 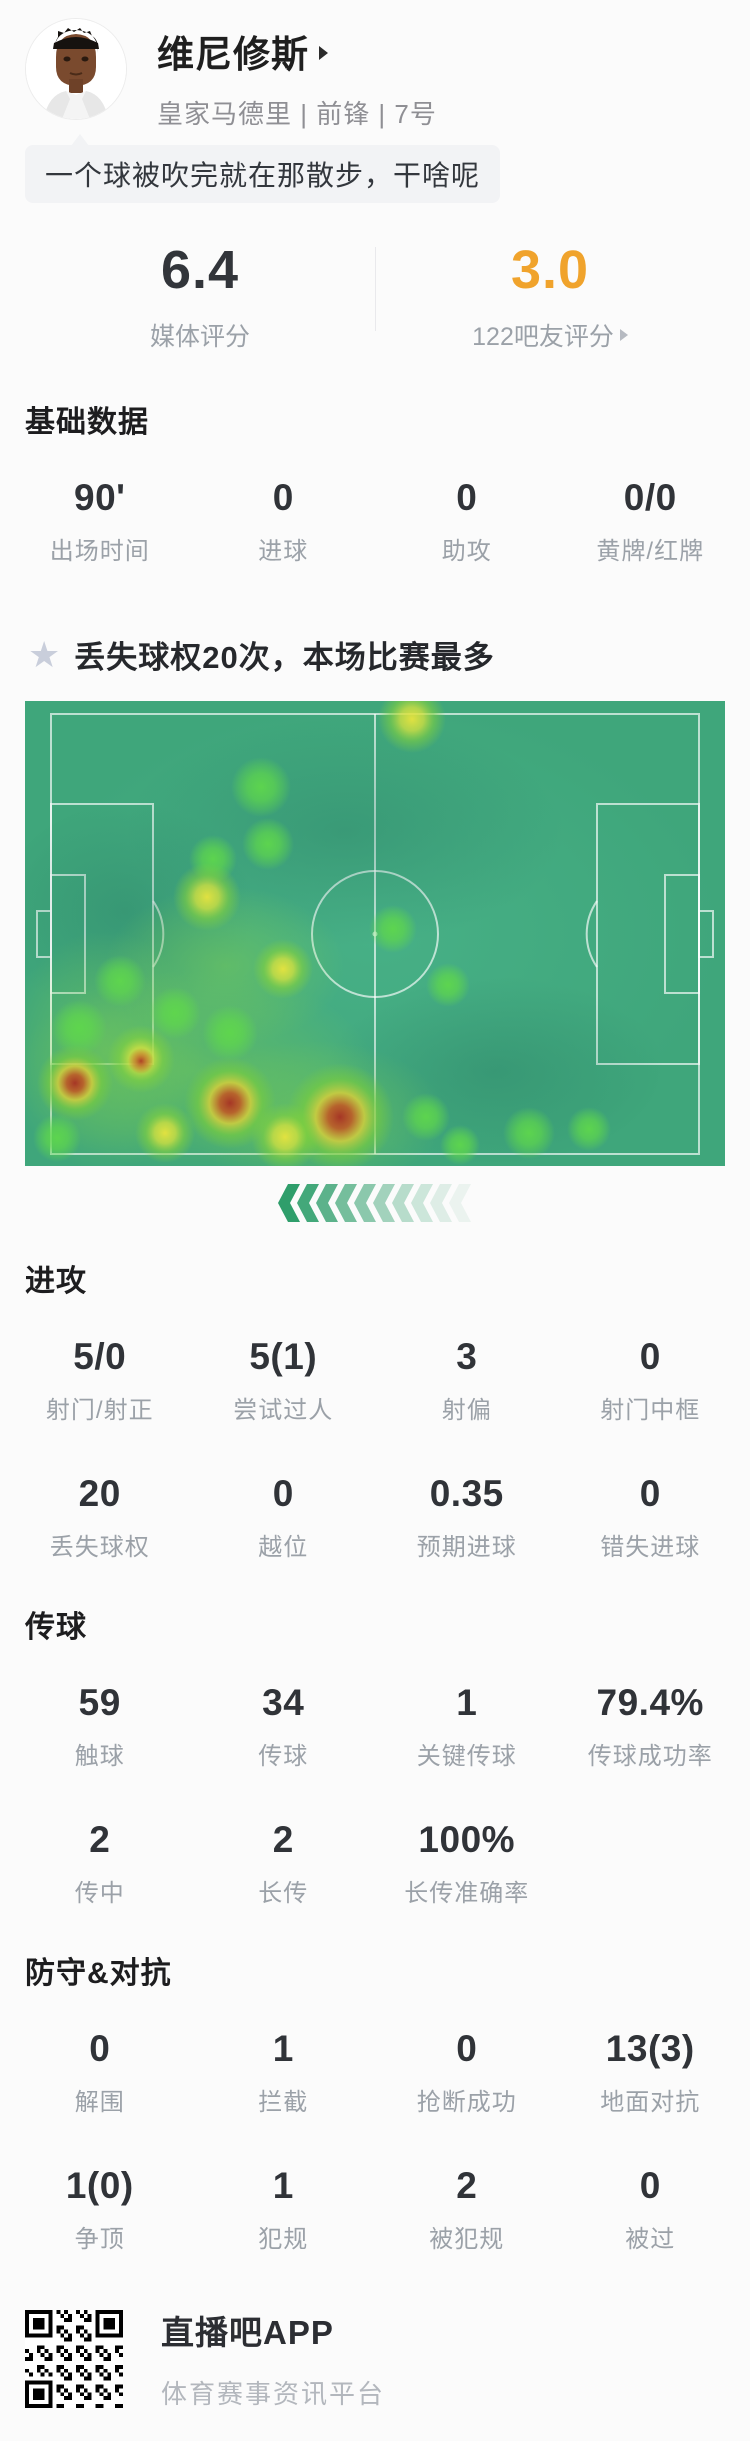 What do you see at coordinates (56, 1627) in the screenshot?
I see `section-heading-passing: 传球` at bounding box center [56, 1627].